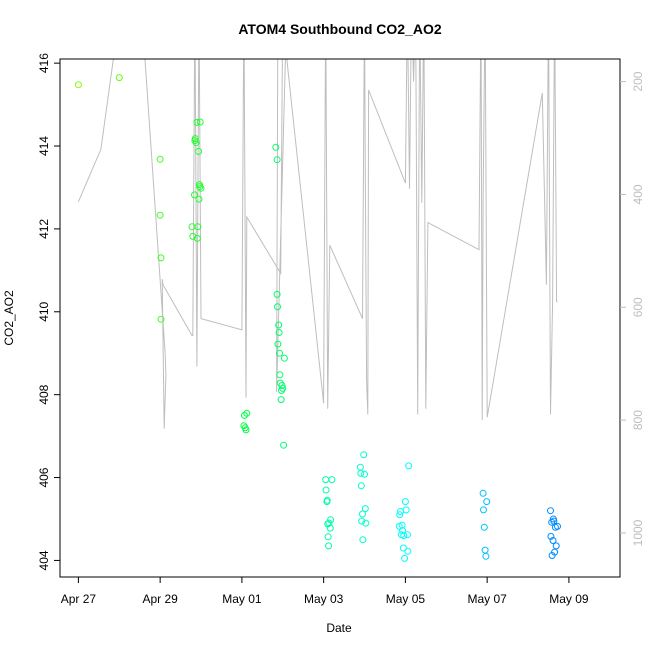 Image resolution: width=650 pixels, height=650 pixels. Describe the element at coordinates (638, 81) in the screenshot. I see `y2-tick-label: 200` at that location.